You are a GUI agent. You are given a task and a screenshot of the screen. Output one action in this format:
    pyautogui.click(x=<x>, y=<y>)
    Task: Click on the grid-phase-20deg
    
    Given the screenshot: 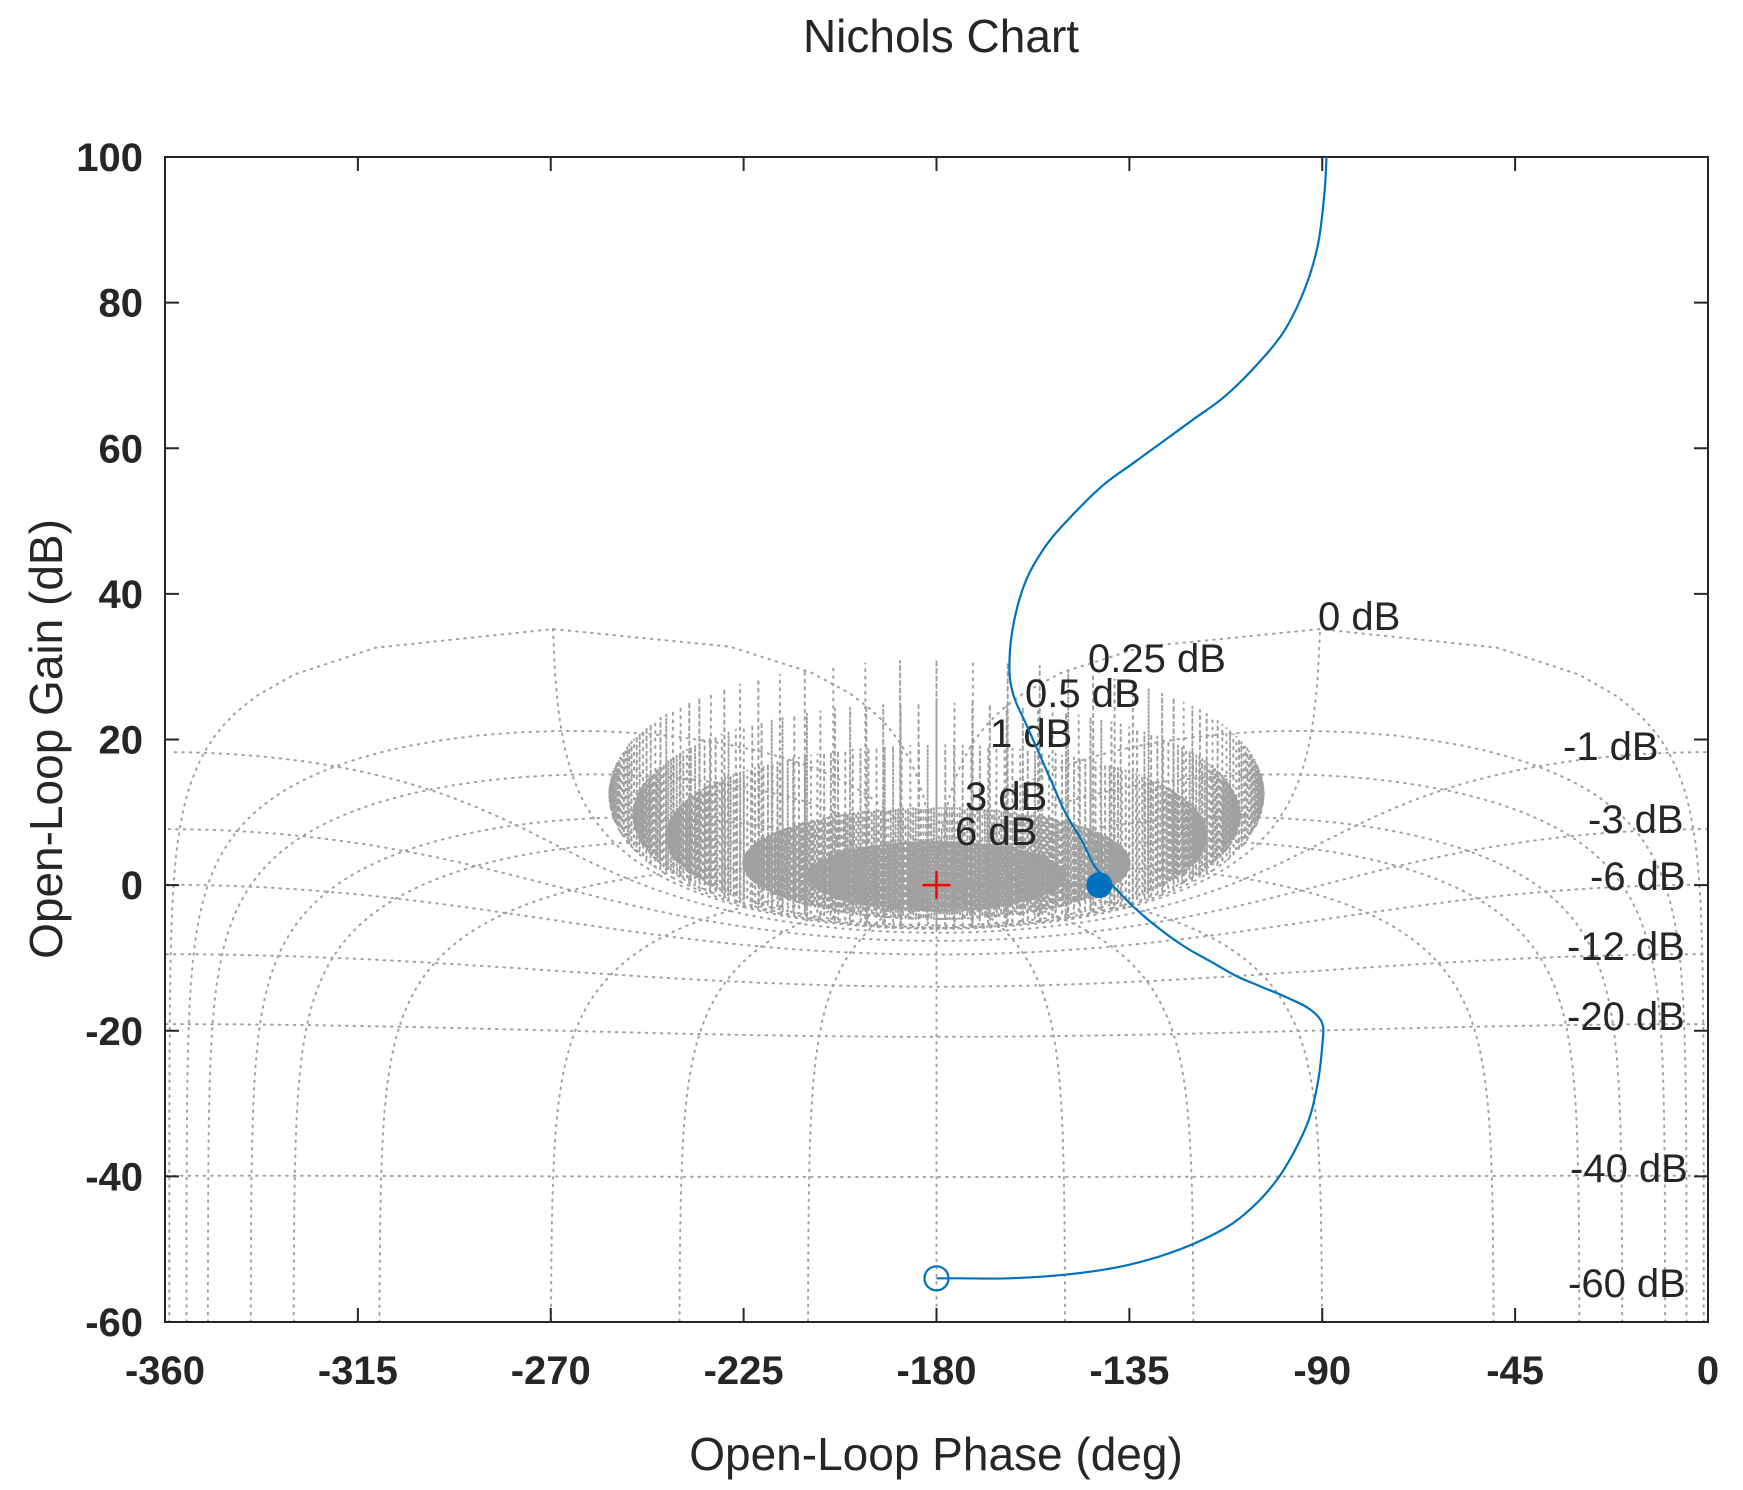 What is the action you would take?
    pyautogui.click(x=1279, y=1069)
    